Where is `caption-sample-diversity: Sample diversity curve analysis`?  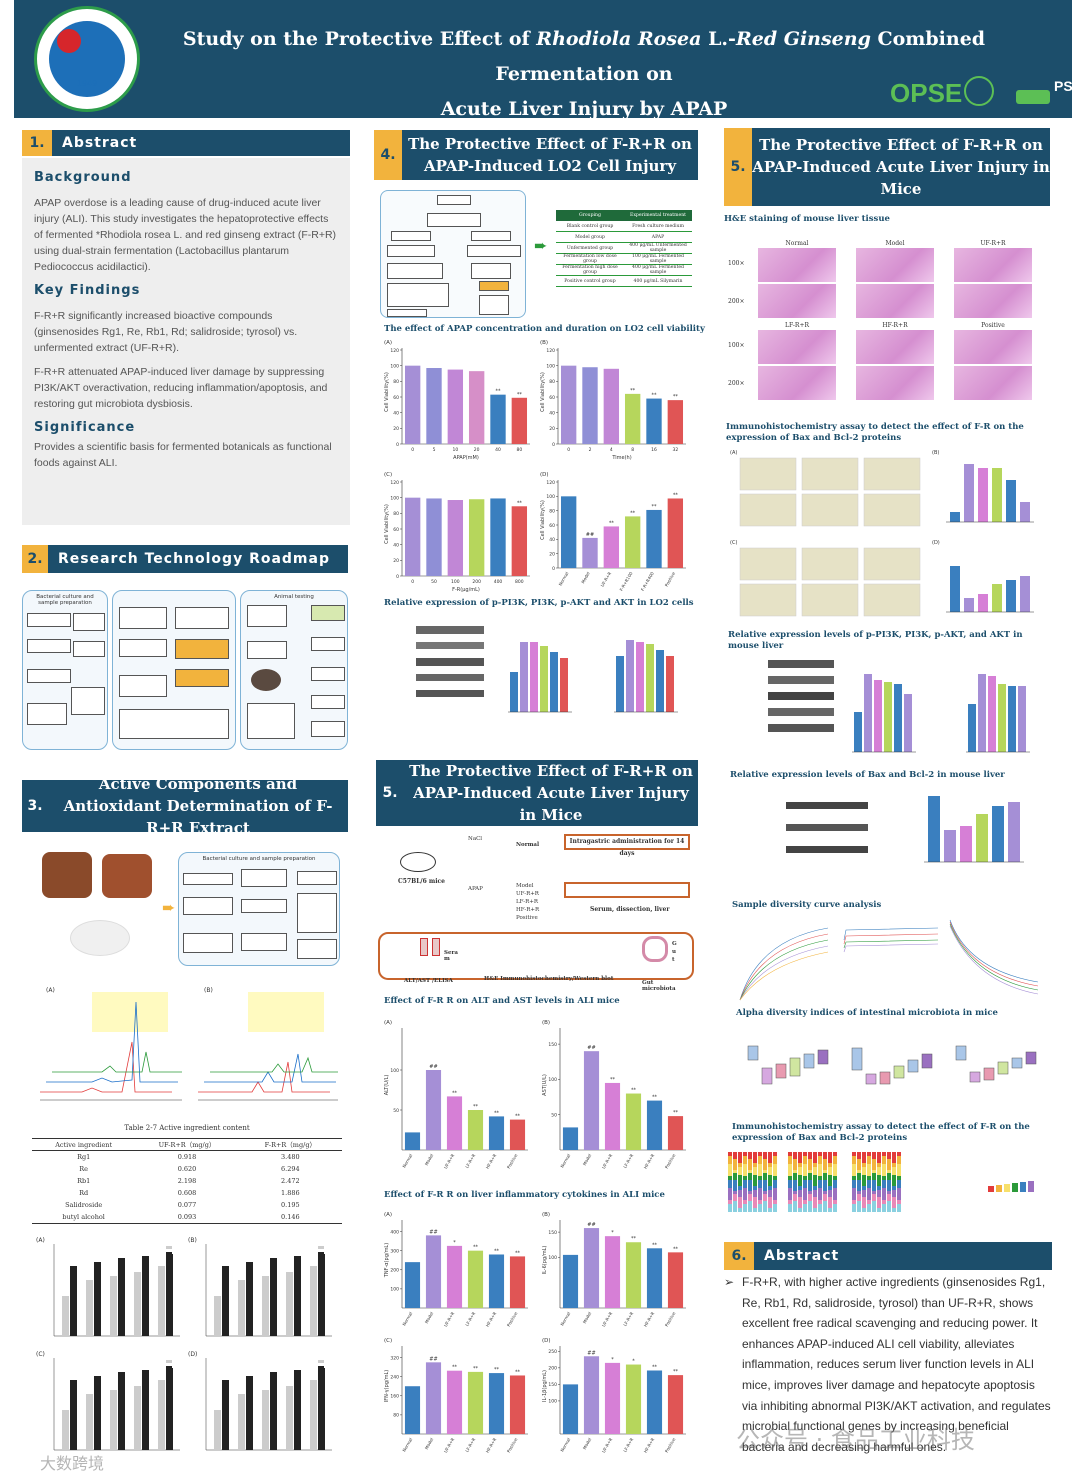
caption-sample-diversity: Sample diversity curve analysis is located at coordinates (807, 905).